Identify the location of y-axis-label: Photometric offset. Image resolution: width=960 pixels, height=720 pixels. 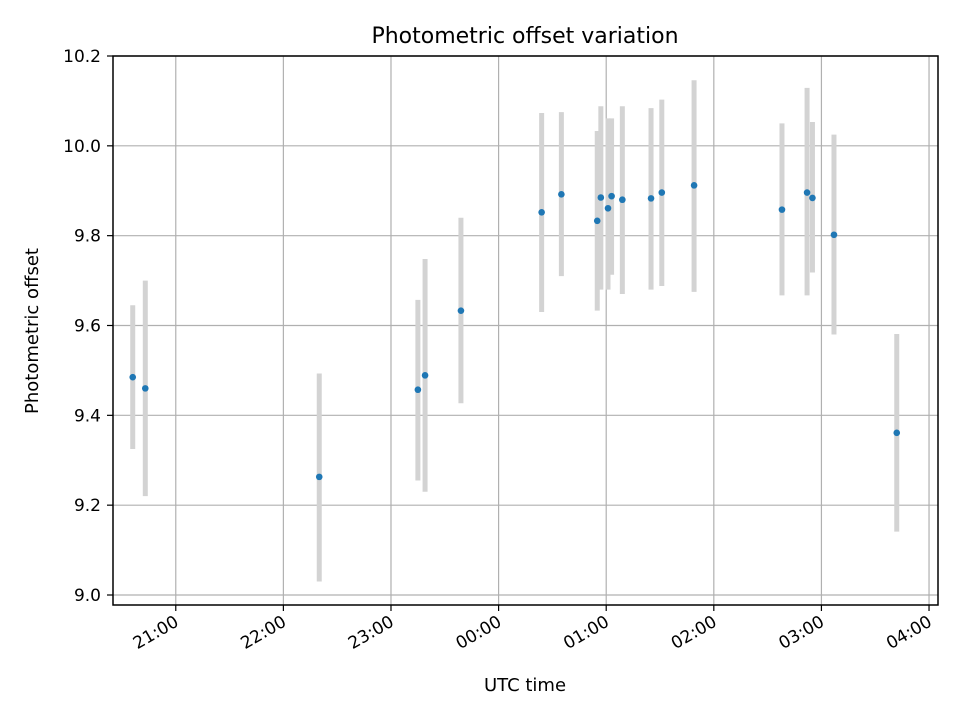
(32, 331).